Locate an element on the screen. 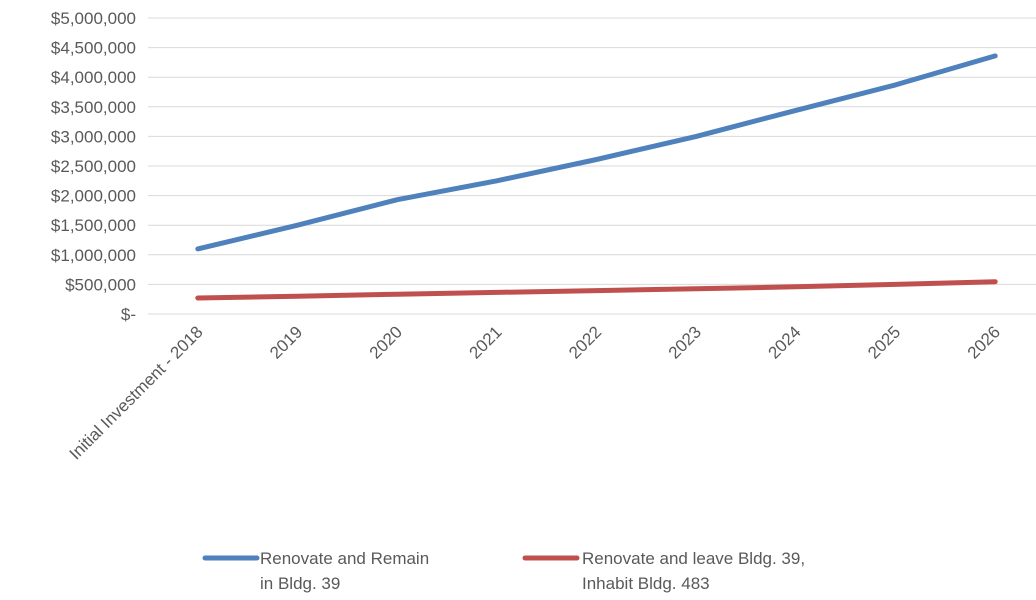 The width and height of the screenshot is (1036, 600). y-tick-label: $- is located at coordinates (128, 314).